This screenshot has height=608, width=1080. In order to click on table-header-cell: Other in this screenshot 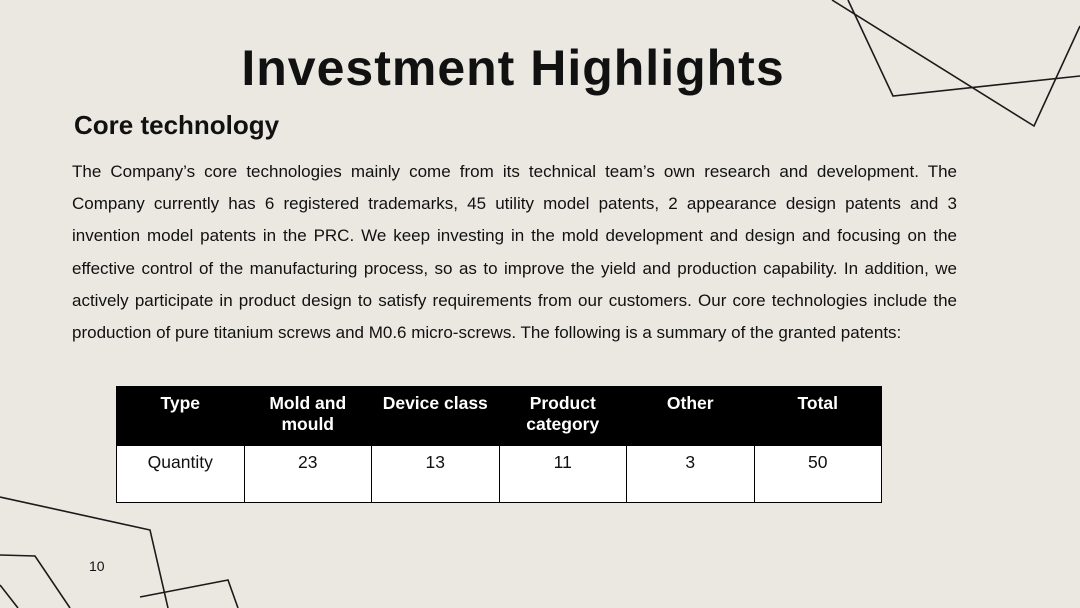, I will do `click(690, 416)`.